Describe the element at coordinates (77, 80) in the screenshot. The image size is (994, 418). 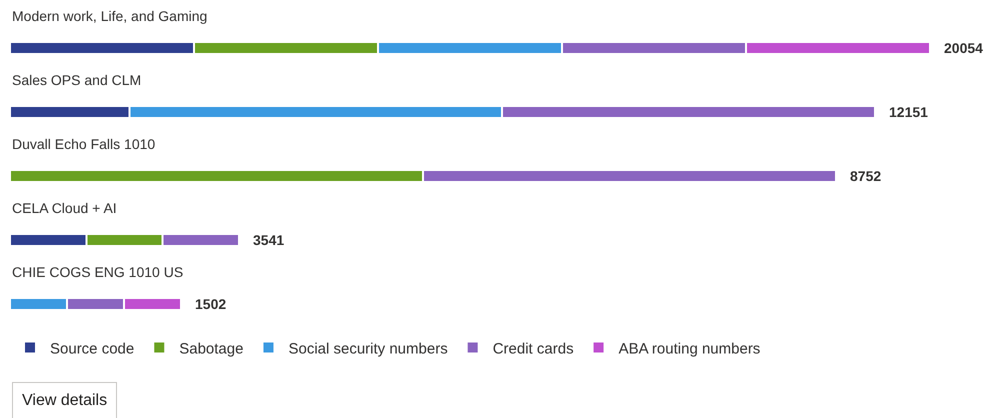
I see `y-tick-label: Sales OPS and CLM` at that location.